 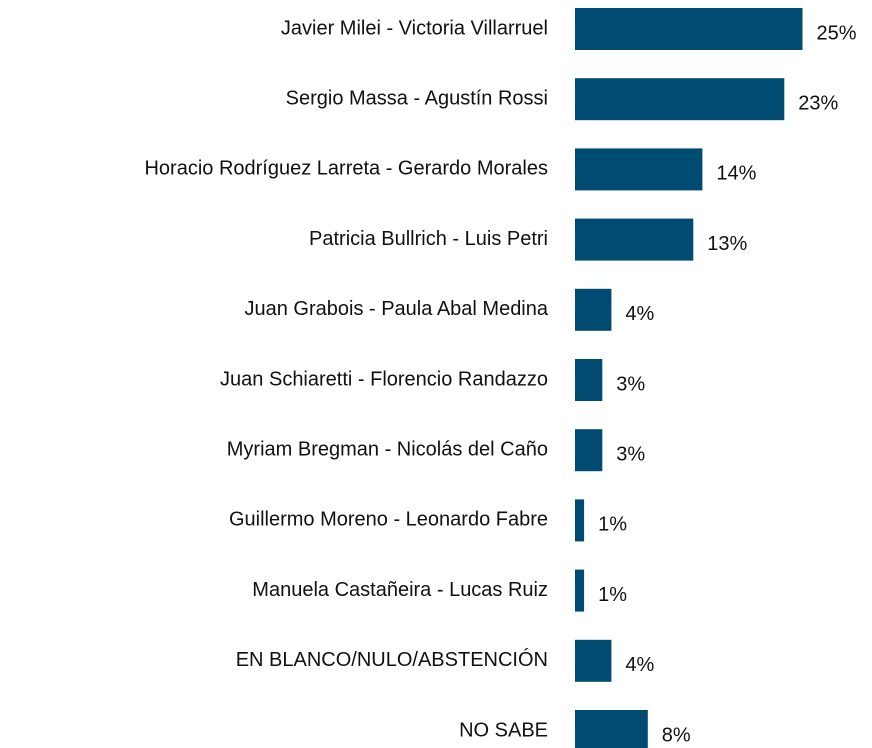 I want to click on value-label: 8%, so click(x=676, y=735).